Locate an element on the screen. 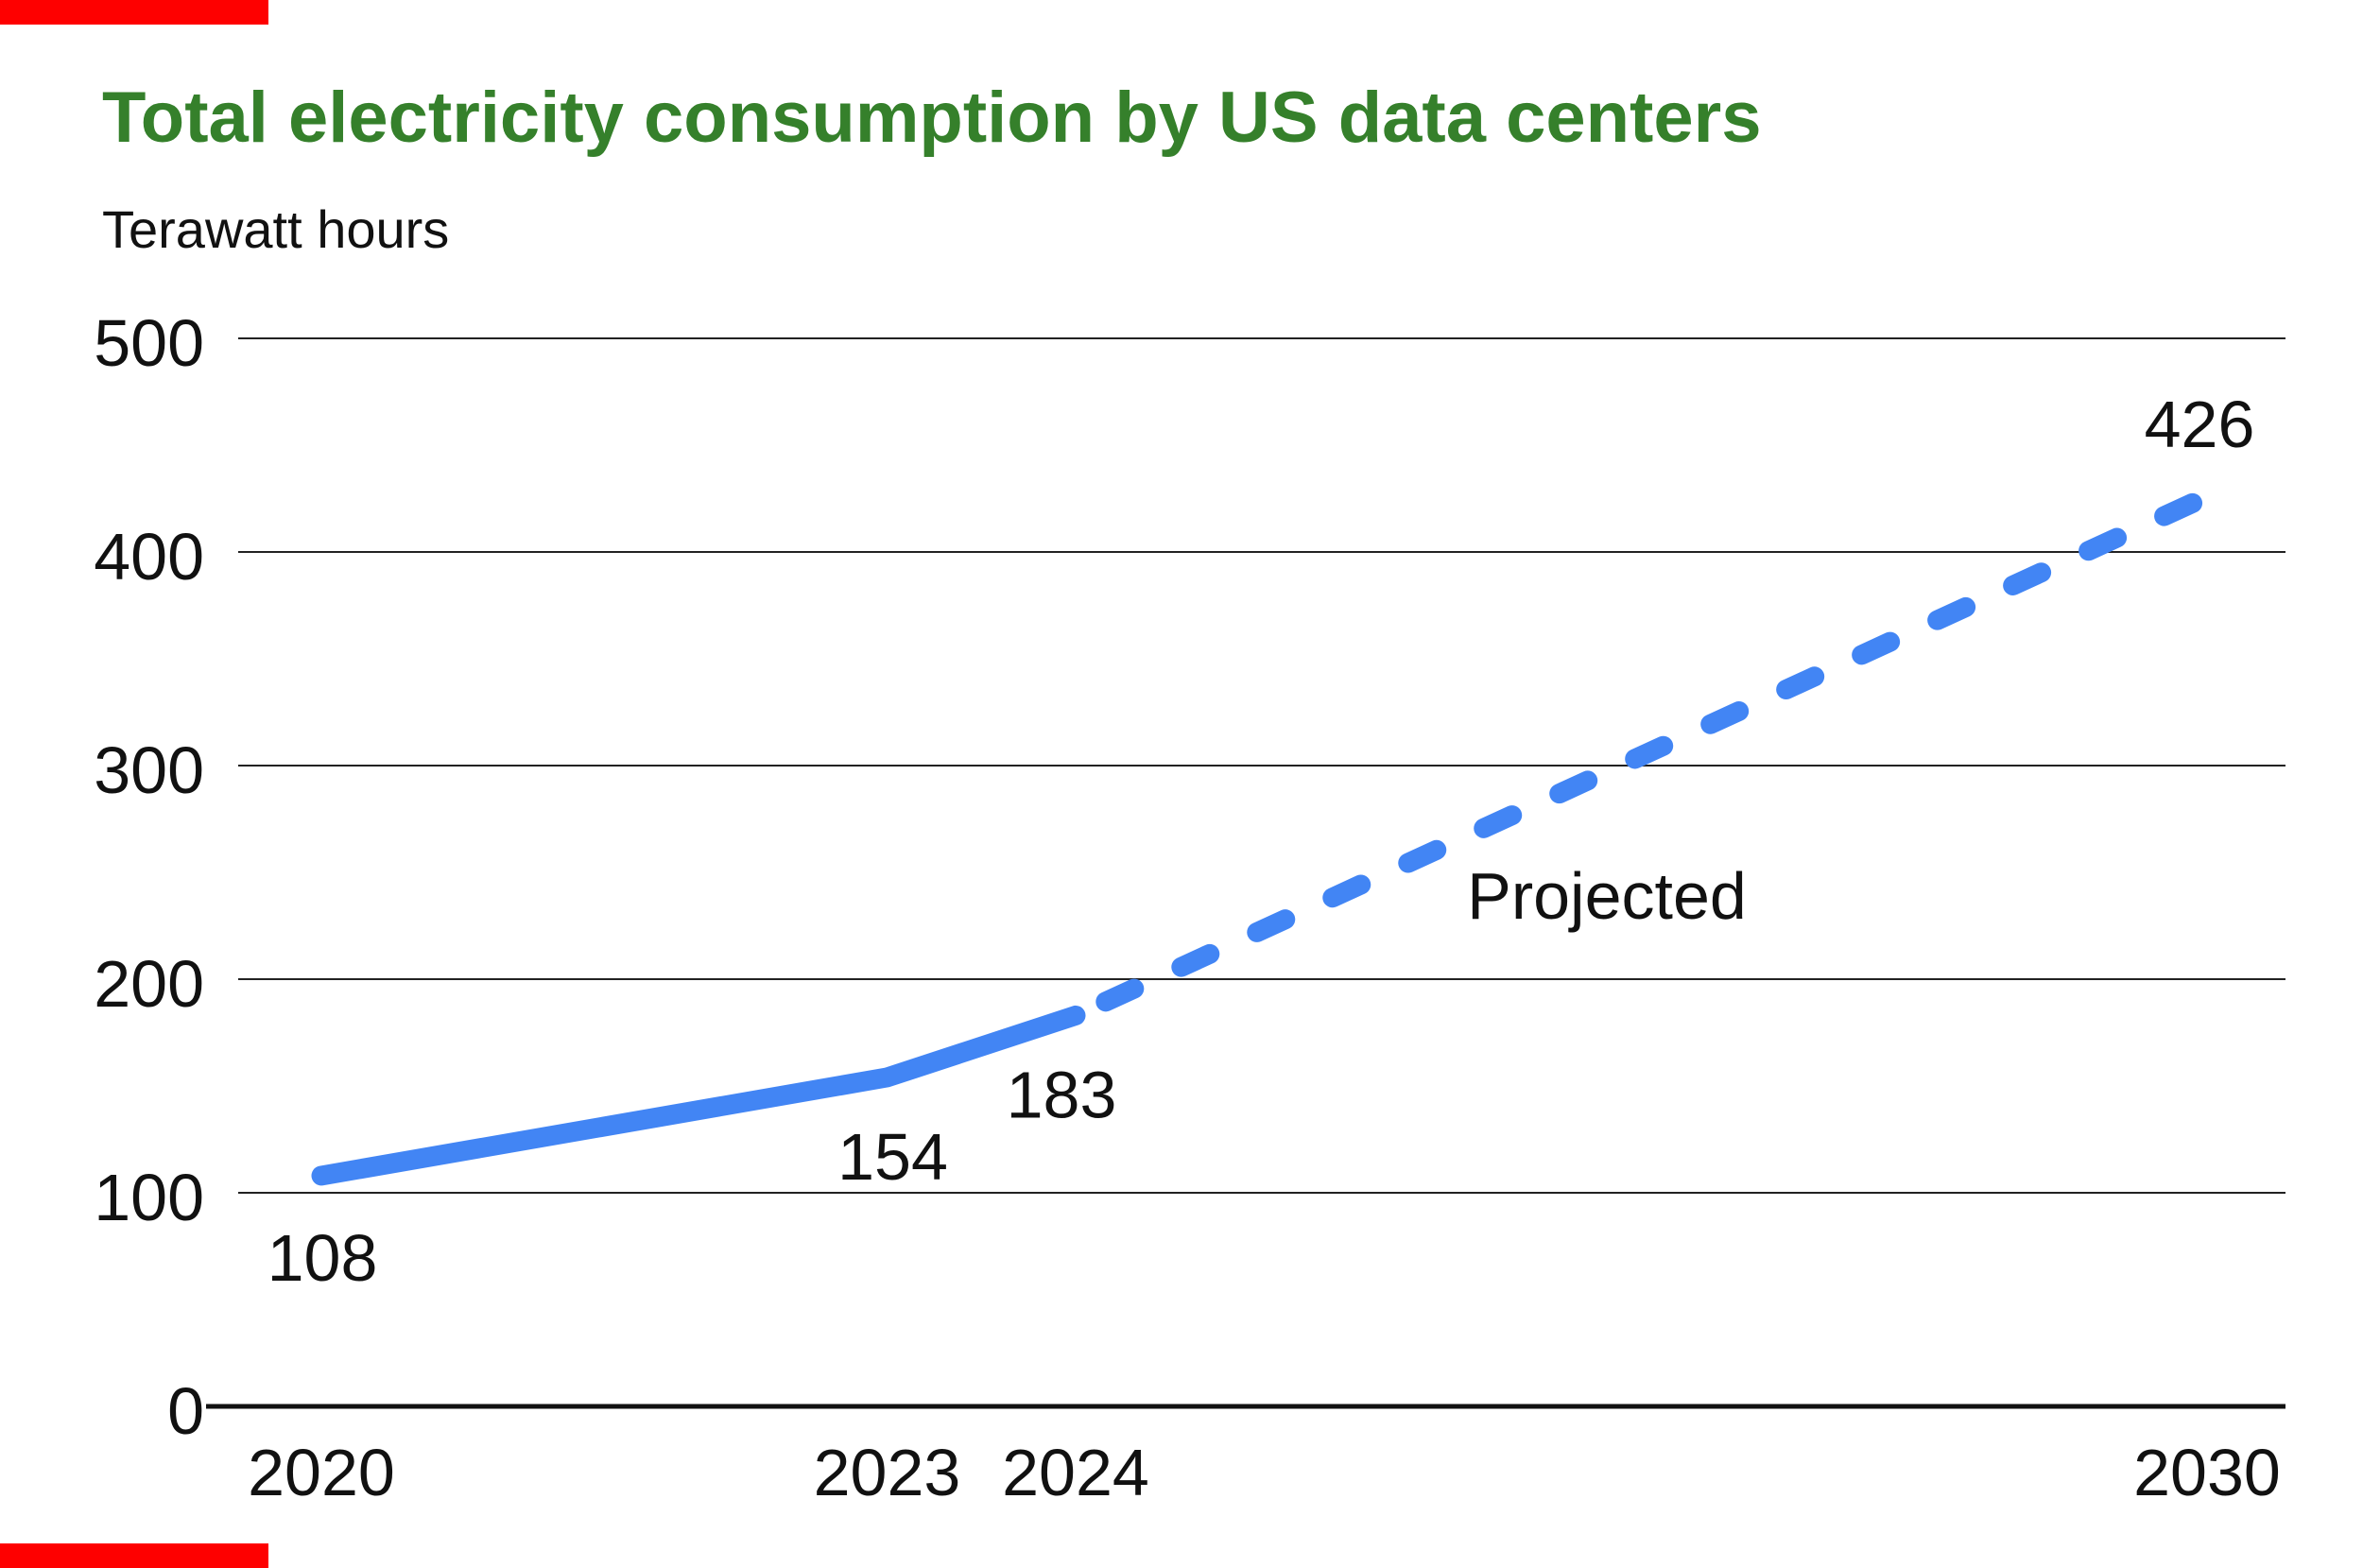  data-label: 426 is located at coordinates (2200, 424).